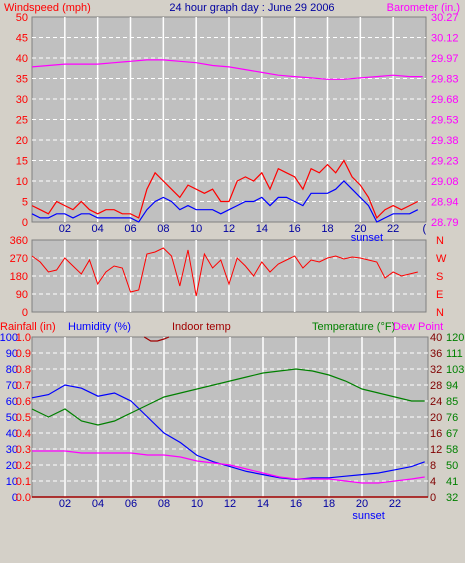 This screenshot has width=465, height=563. Describe the element at coordinates (22, 295) in the screenshot. I see `direction-tick-label: 90` at that location.